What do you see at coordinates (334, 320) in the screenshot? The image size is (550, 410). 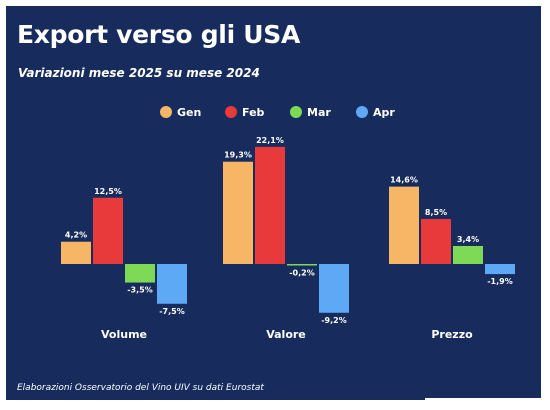 I see `data-label-valore-apr: -9,2%` at bounding box center [334, 320].